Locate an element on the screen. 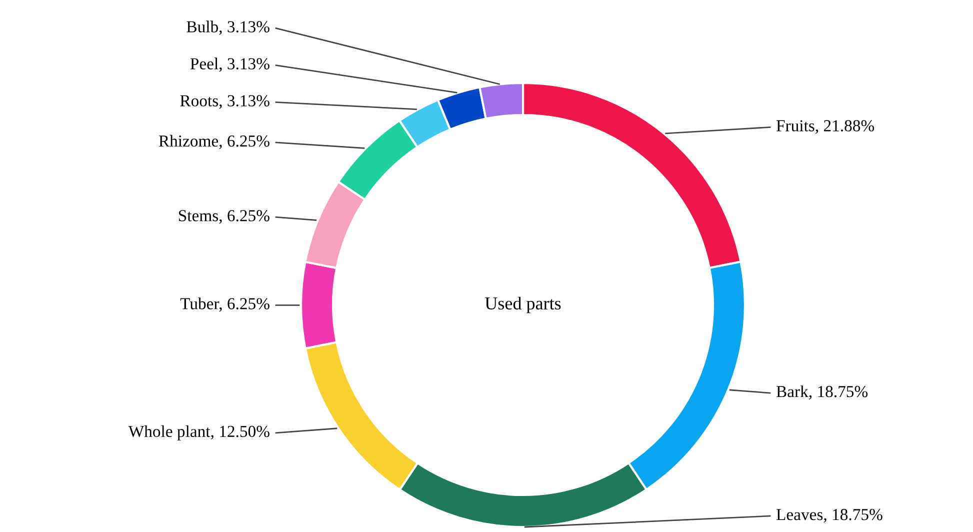 This screenshot has width=973, height=532. slice-label: Stems, 6.25% is located at coordinates (224, 217).